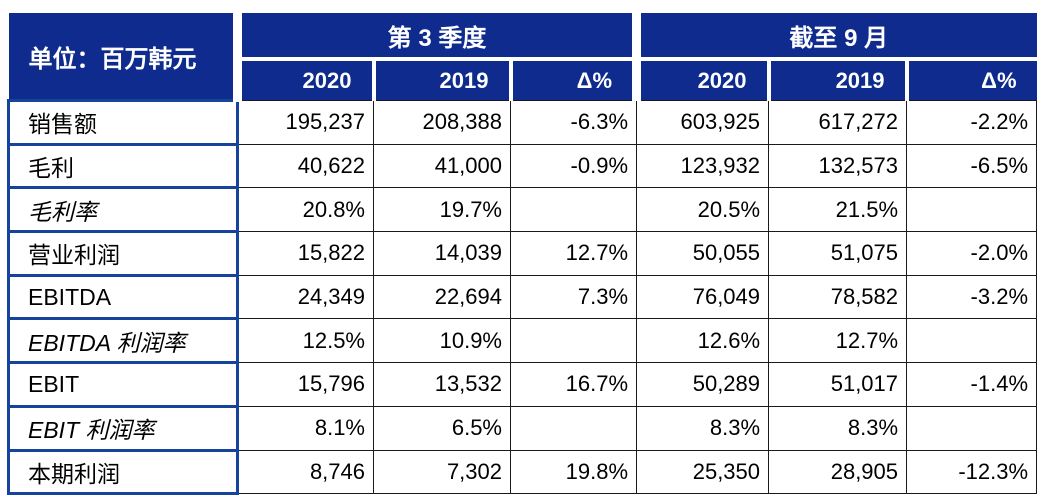 Image resolution: width=1046 pixels, height=495 pixels. What do you see at coordinates (703, 122) in the screenshot?
I see `data-cell: 603,925` at bounding box center [703, 122].